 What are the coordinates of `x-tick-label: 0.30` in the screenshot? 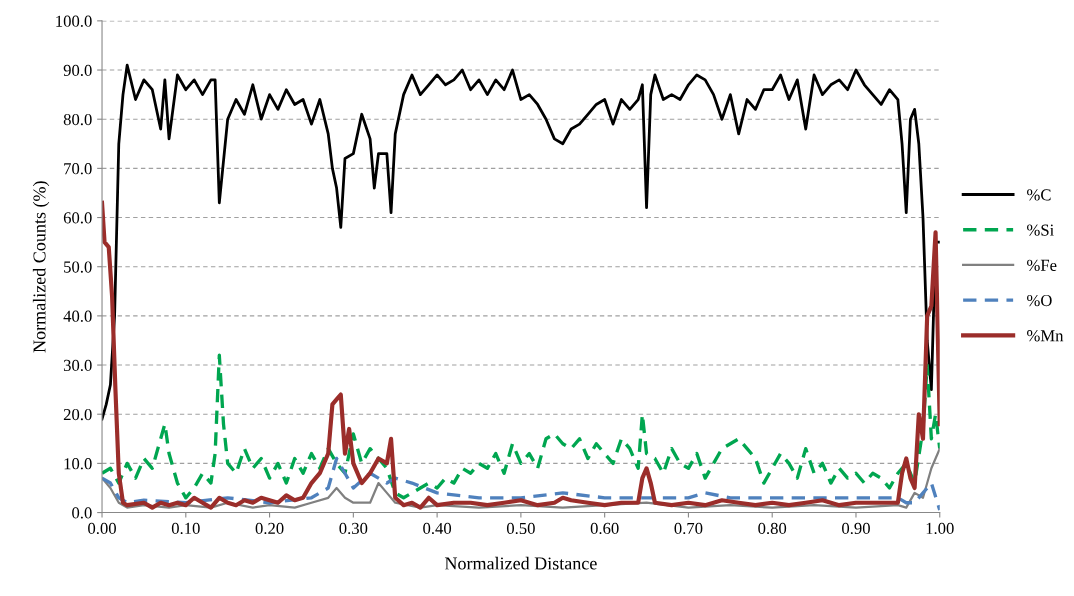 It's located at (353, 528).